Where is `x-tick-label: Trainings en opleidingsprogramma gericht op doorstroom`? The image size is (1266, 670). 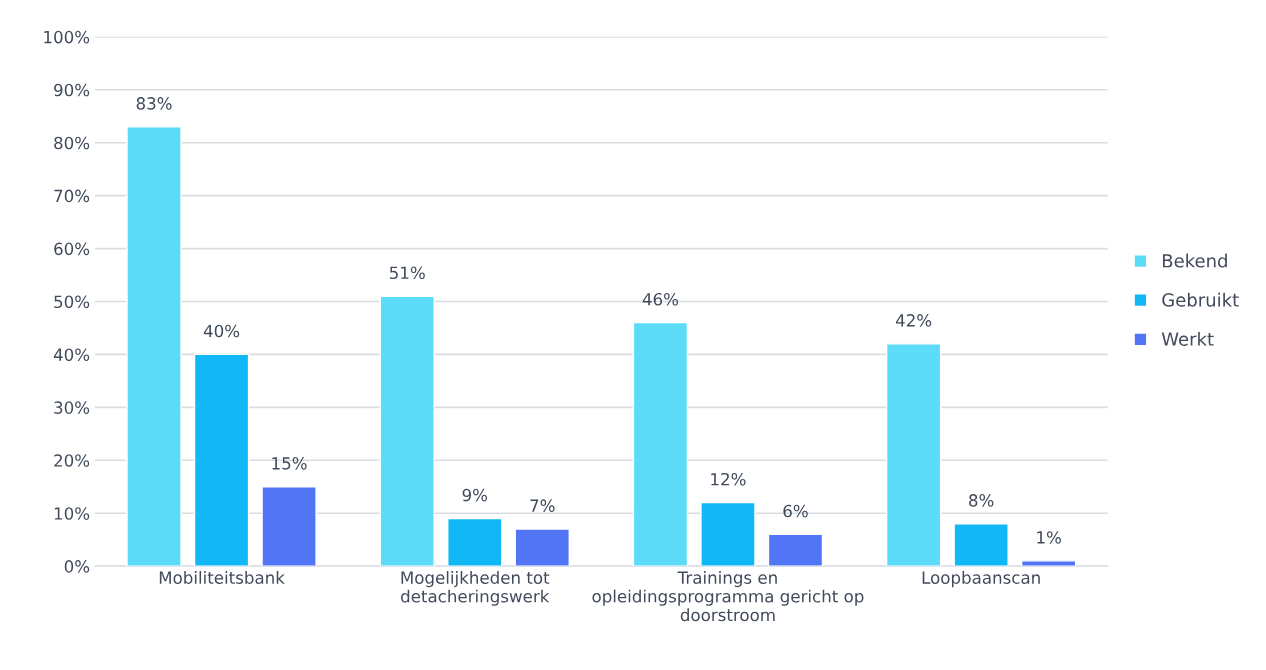
x-tick-label: Trainings en opleidingsprogramma gericht op doorstroom is located at coordinates (728, 596).